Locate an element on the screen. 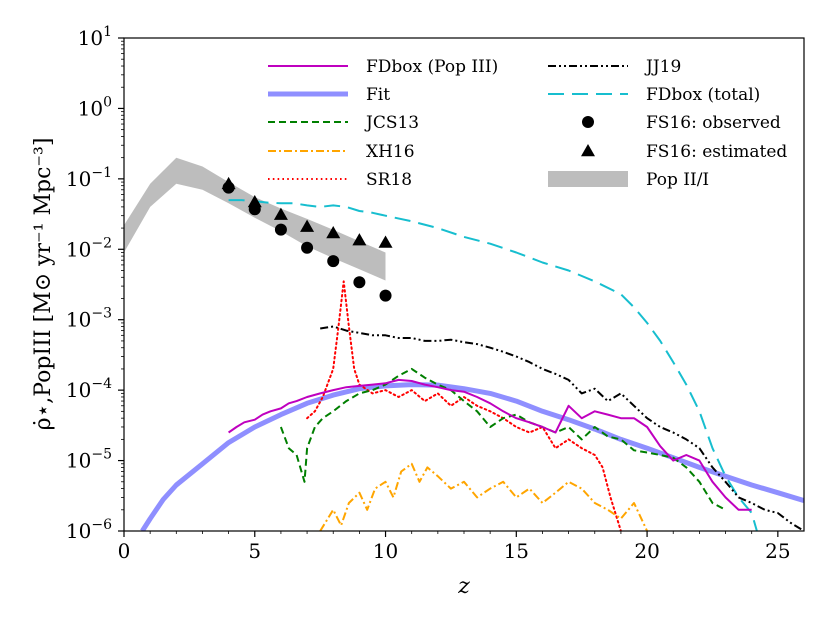 Image resolution: width=830 pixels, height=623 pixels. x-axis: 0 5 10 15 20 25 is located at coordinates (454, 547).